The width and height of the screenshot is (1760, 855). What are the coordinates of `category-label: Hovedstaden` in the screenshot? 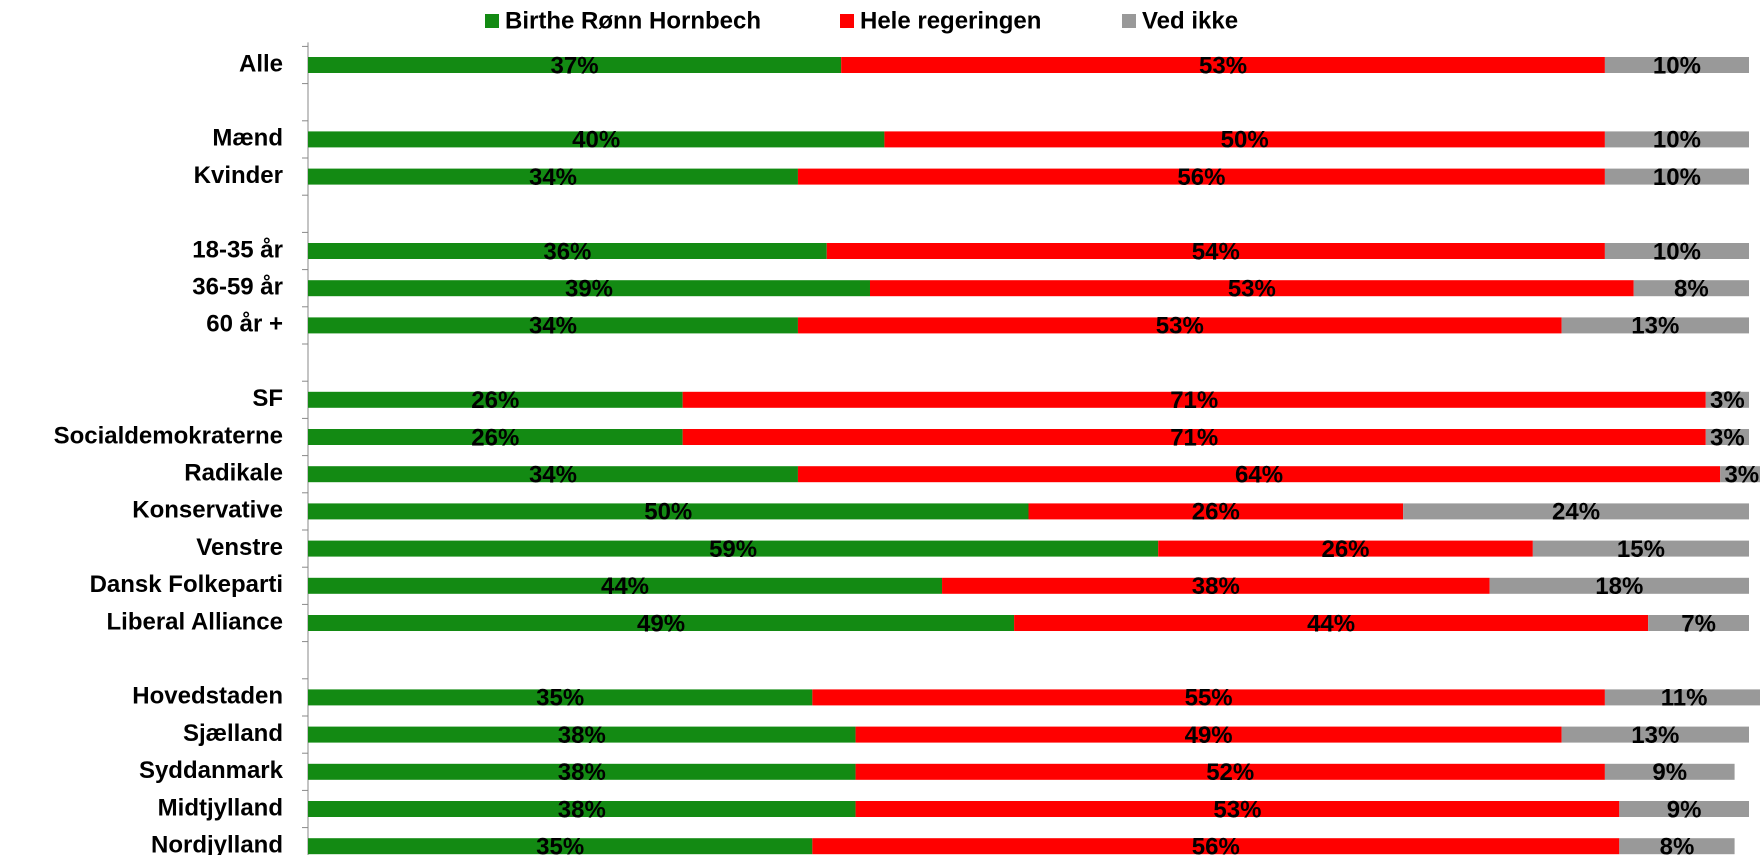 It's located at (207, 696).